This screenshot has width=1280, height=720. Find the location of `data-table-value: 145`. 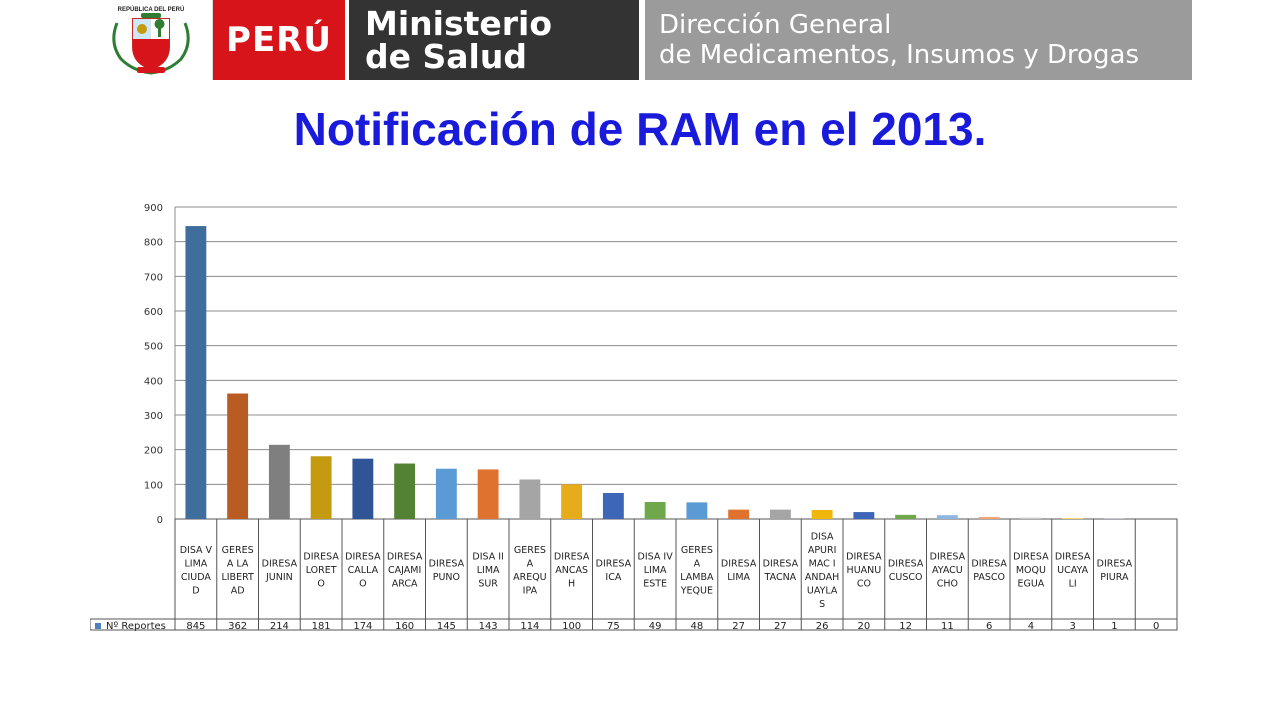

data-table-value: 145 is located at coordinates (446, 626).